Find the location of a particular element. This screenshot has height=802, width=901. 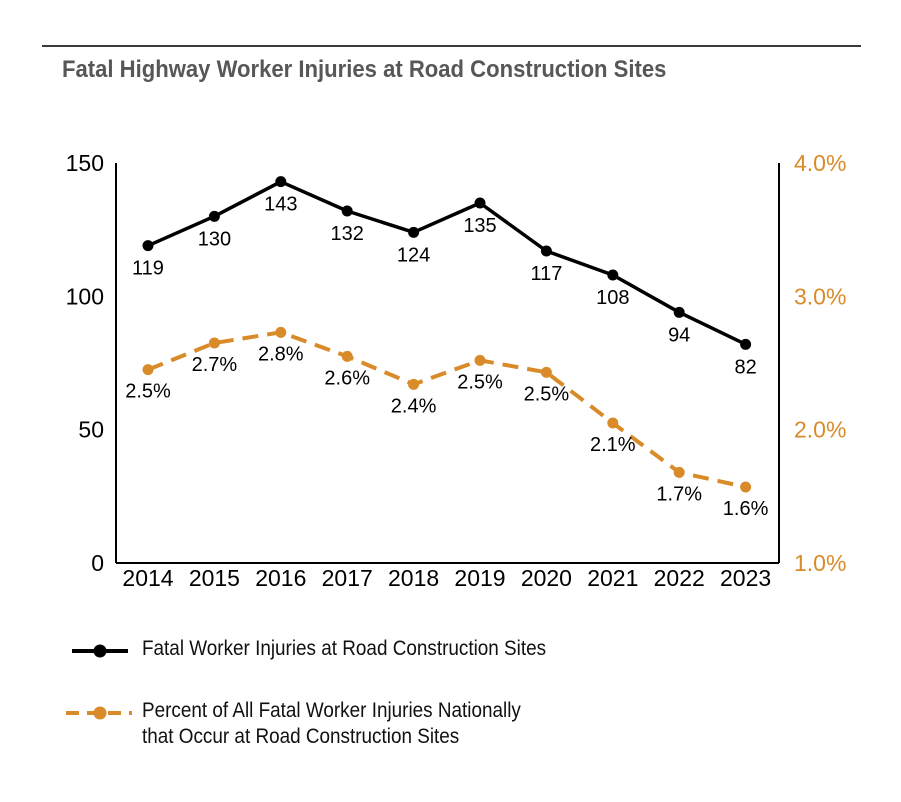

y-right-tick-label: 1.0% is located at coordinates (820, 563).